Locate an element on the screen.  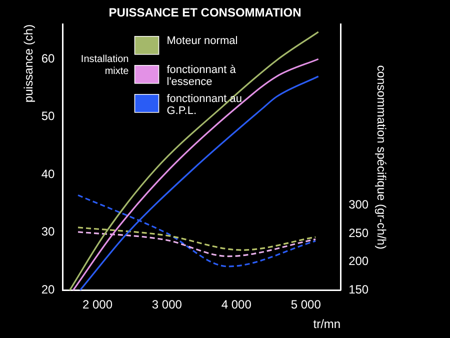
y2-tick-label: 200 is located at coordinates (358, 261).